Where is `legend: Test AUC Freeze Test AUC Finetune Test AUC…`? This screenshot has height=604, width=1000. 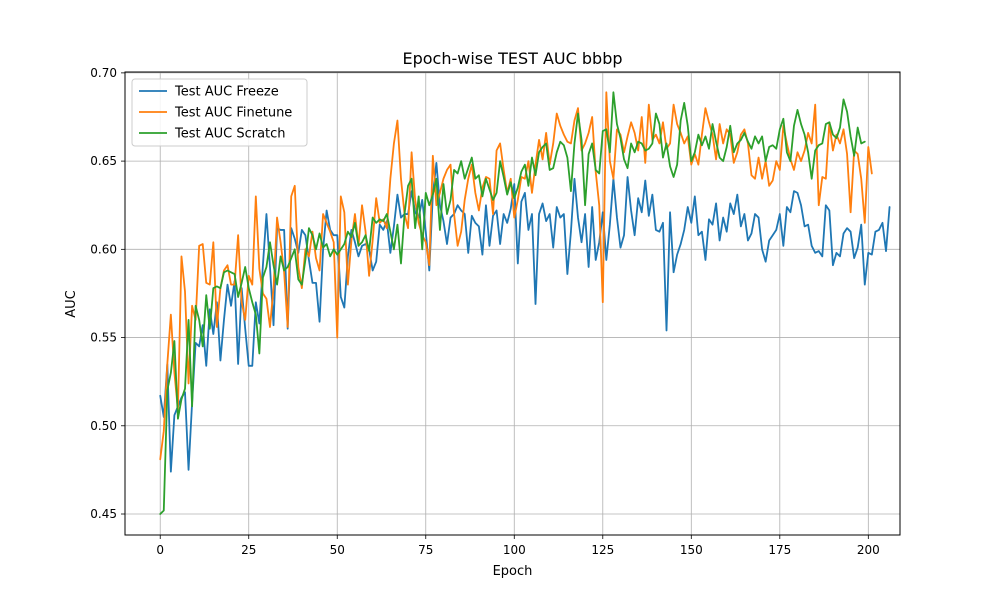
legend: Test AUC Freeze Test AUC Finetune Test AUC… is located at coordinates (219, 112).